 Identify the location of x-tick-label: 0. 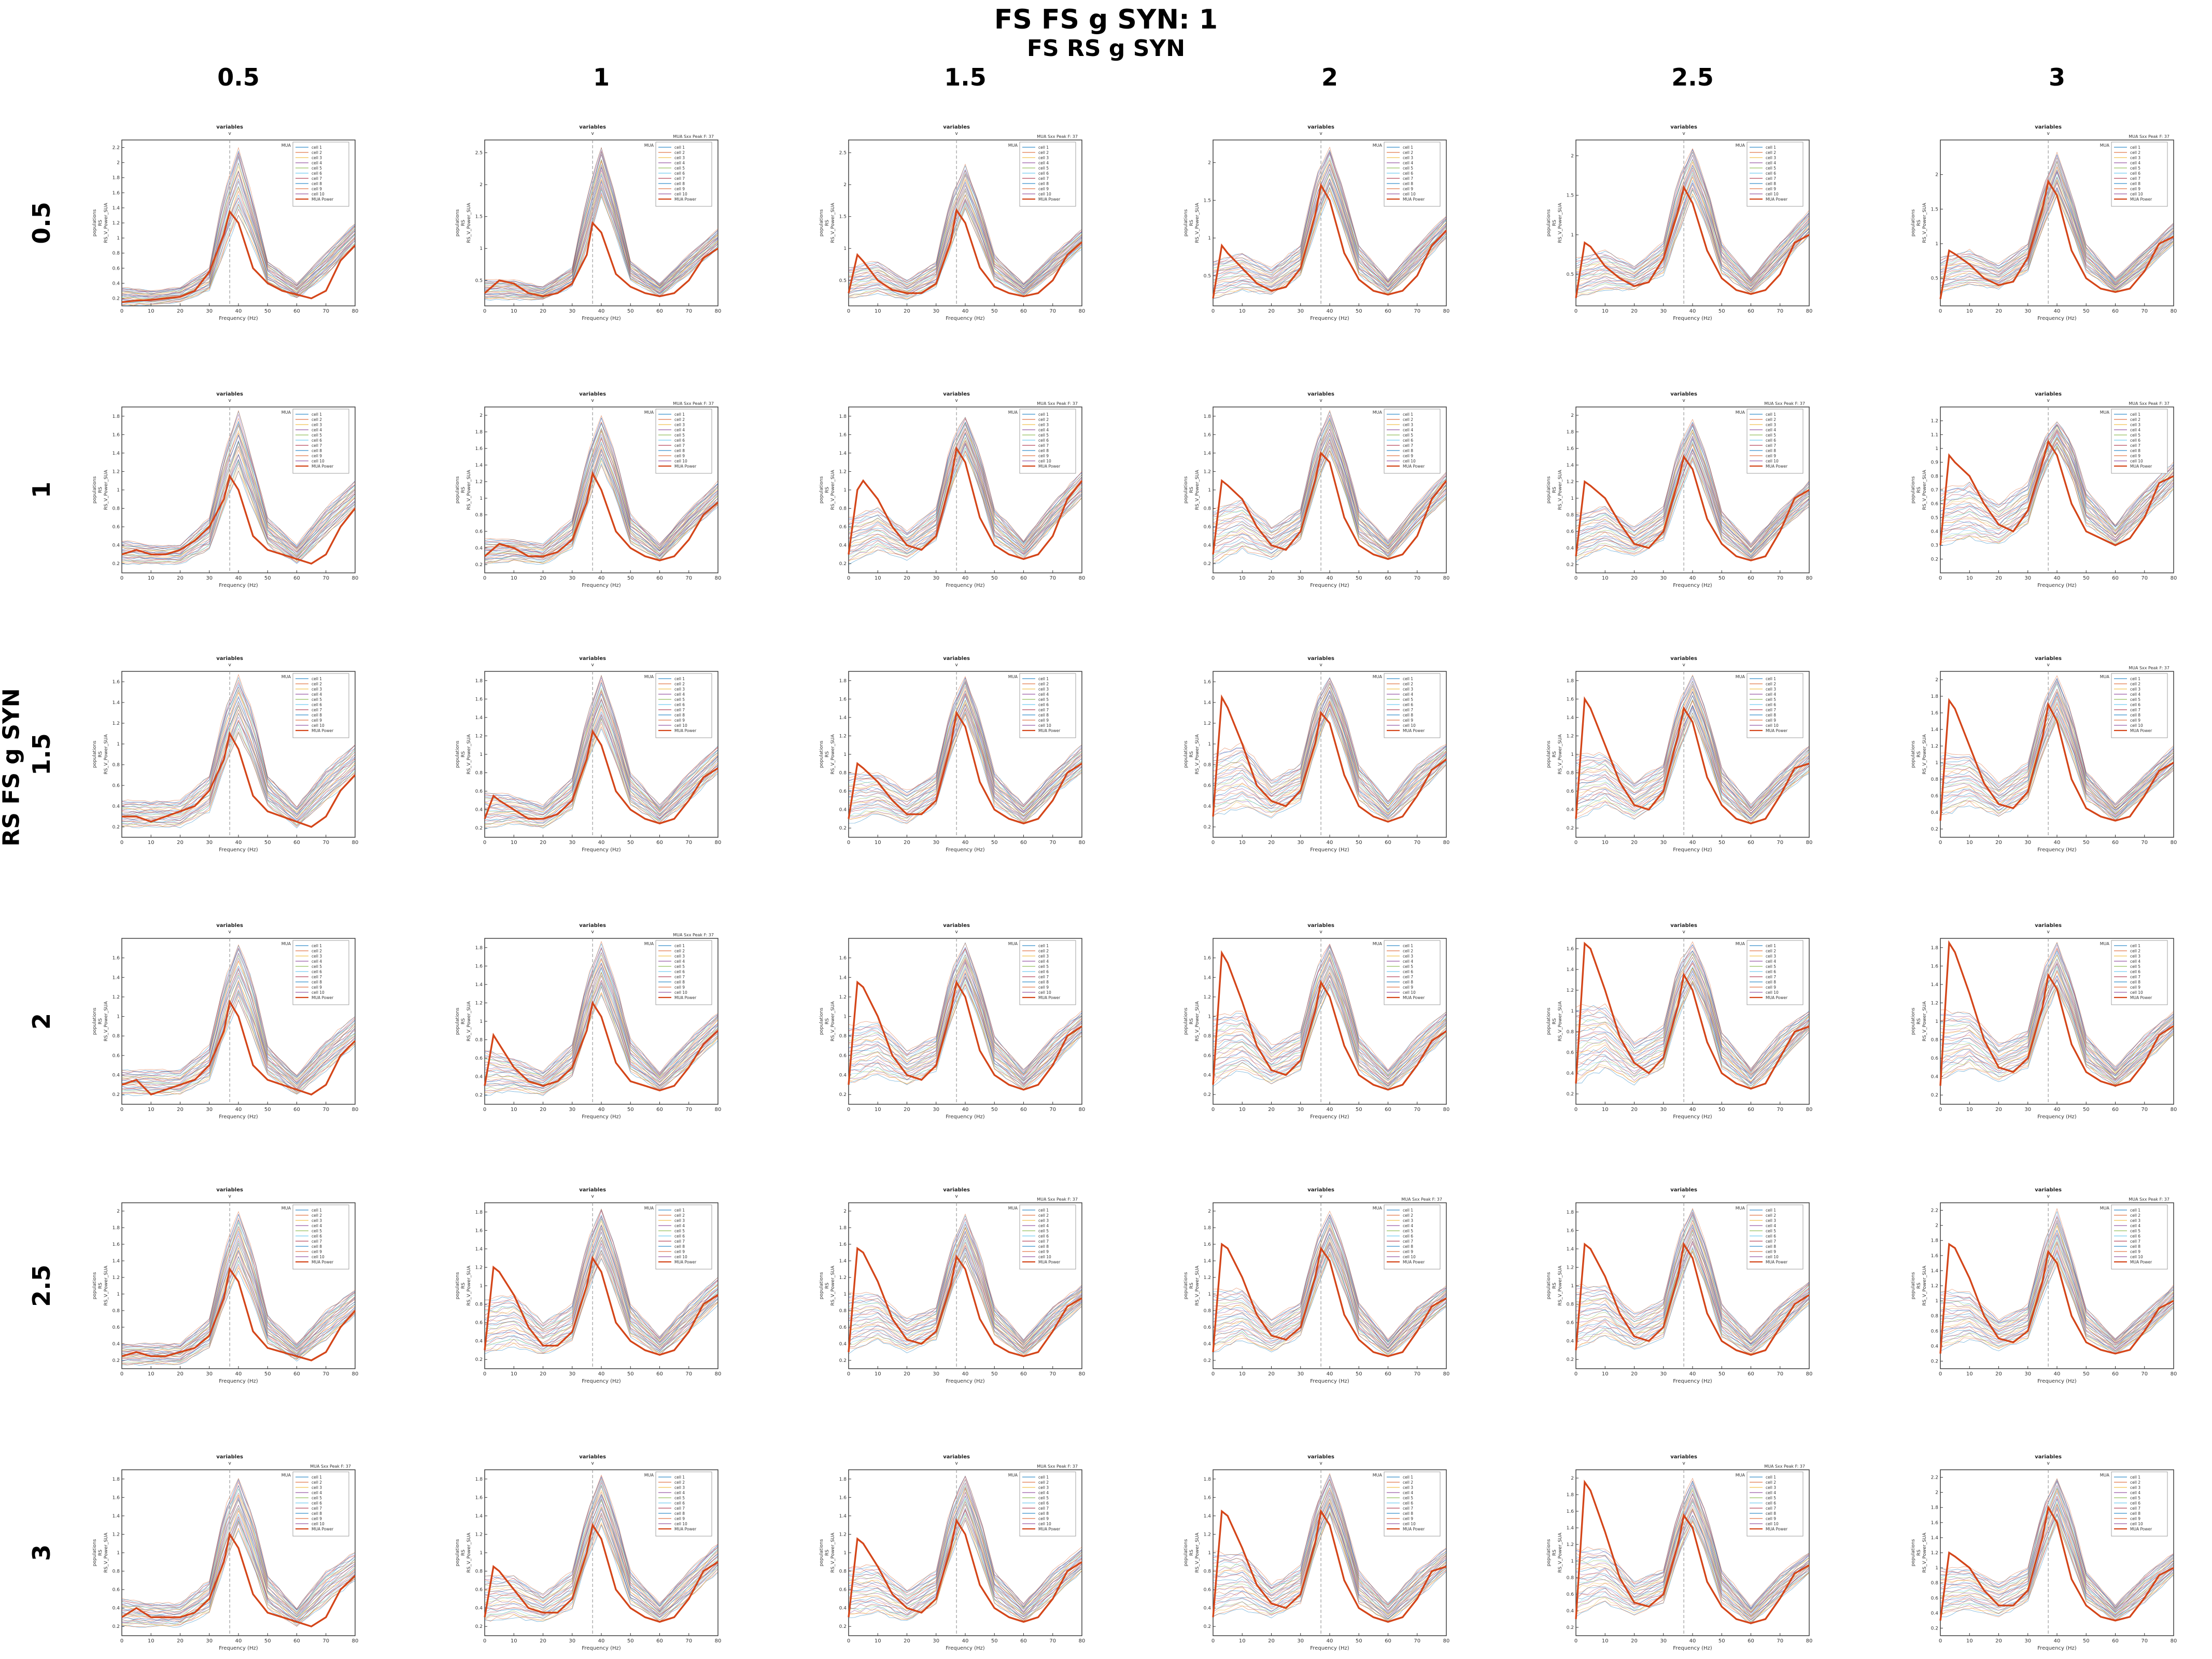
(484, 311).